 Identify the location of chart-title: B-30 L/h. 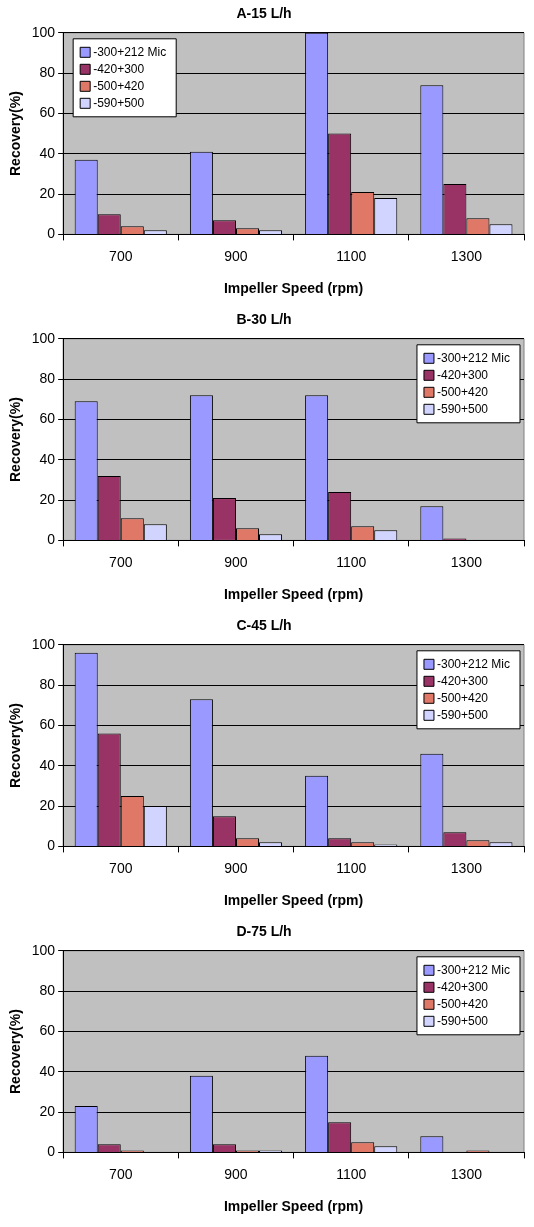
(264, 319).